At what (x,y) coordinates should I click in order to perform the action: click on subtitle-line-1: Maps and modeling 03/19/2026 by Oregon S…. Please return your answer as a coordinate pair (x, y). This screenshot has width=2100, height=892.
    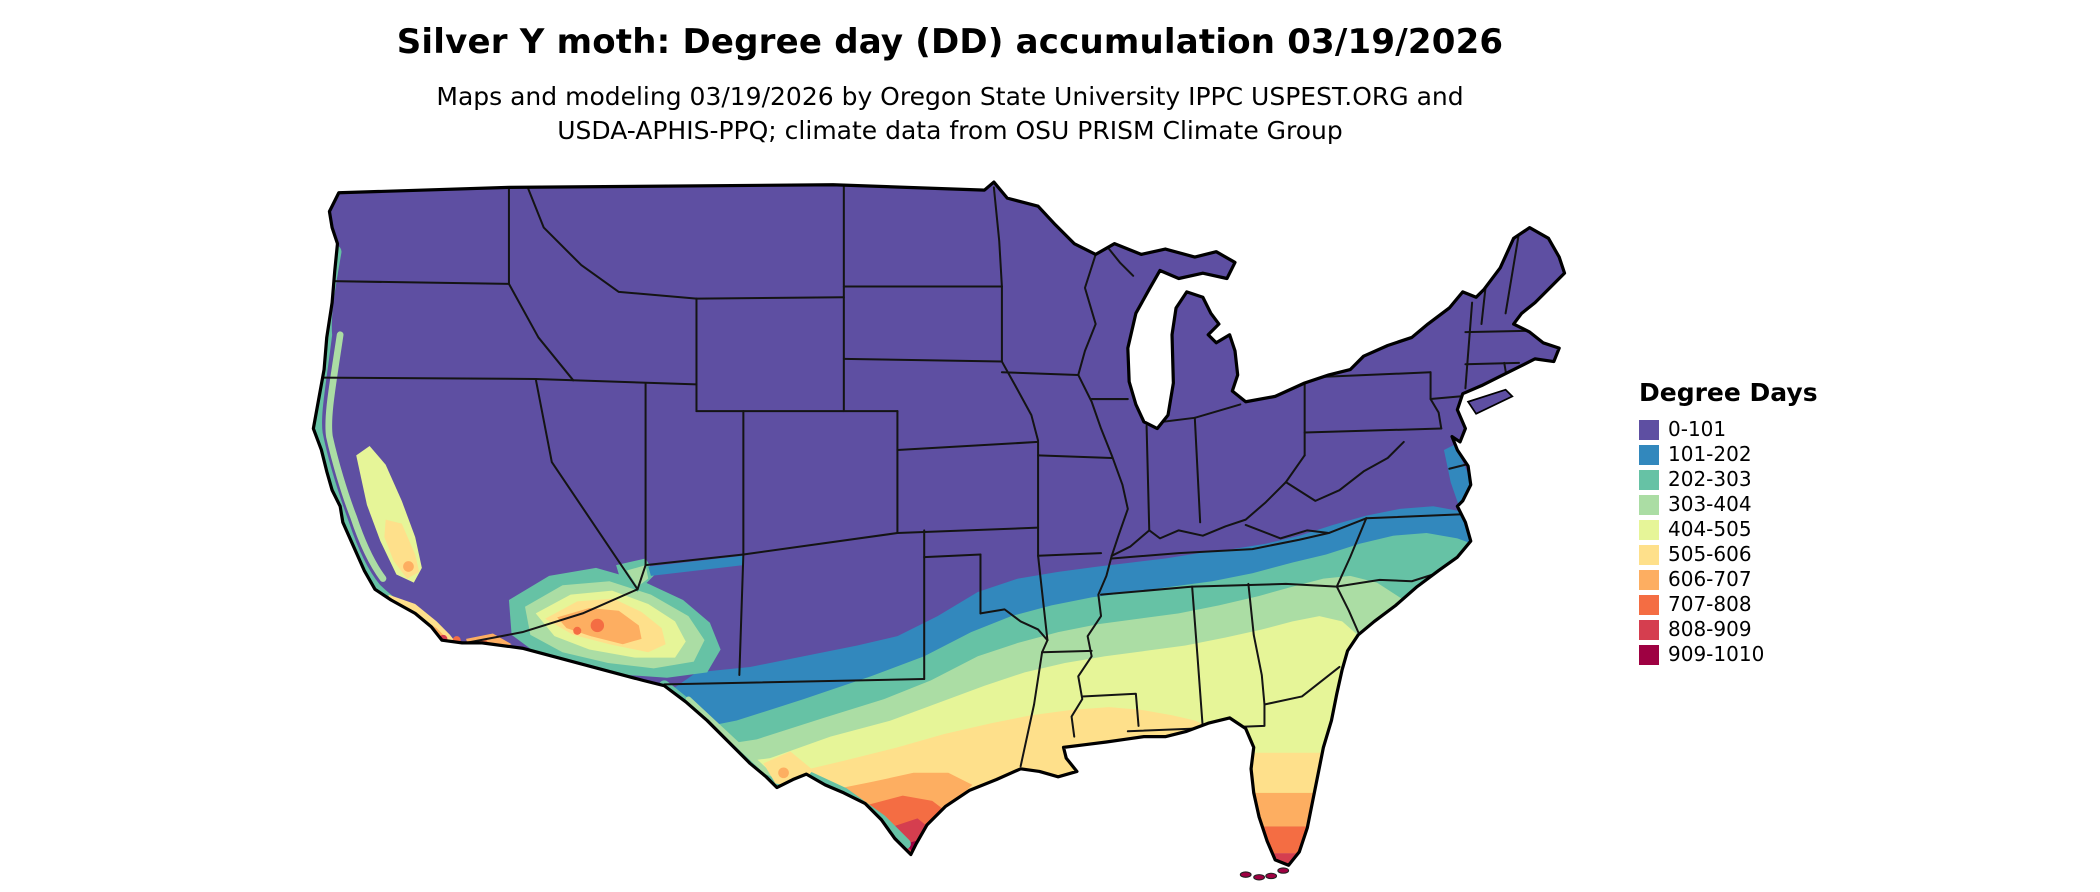
    Looking at the image, I should click on (950, 96).